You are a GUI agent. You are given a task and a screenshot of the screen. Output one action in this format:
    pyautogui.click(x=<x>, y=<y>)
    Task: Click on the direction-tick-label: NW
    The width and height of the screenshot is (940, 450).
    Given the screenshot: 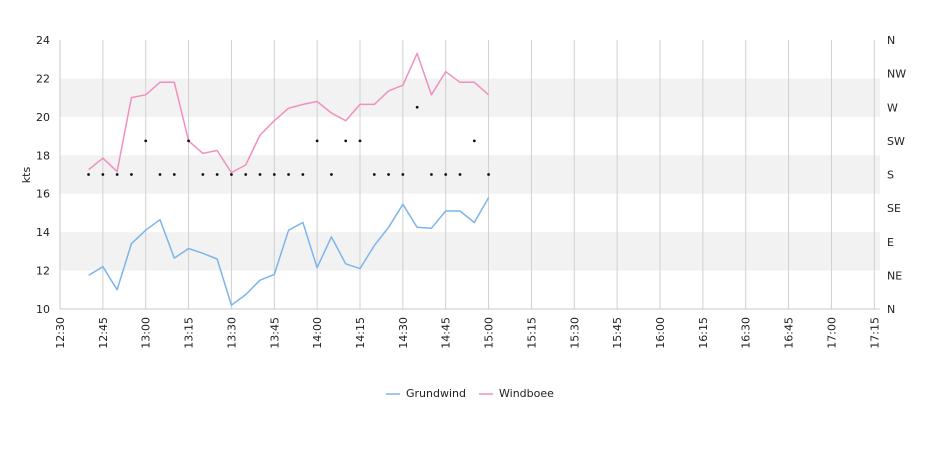 What is the action you would take?
    pyautogui.click(x=896, y=74)
    